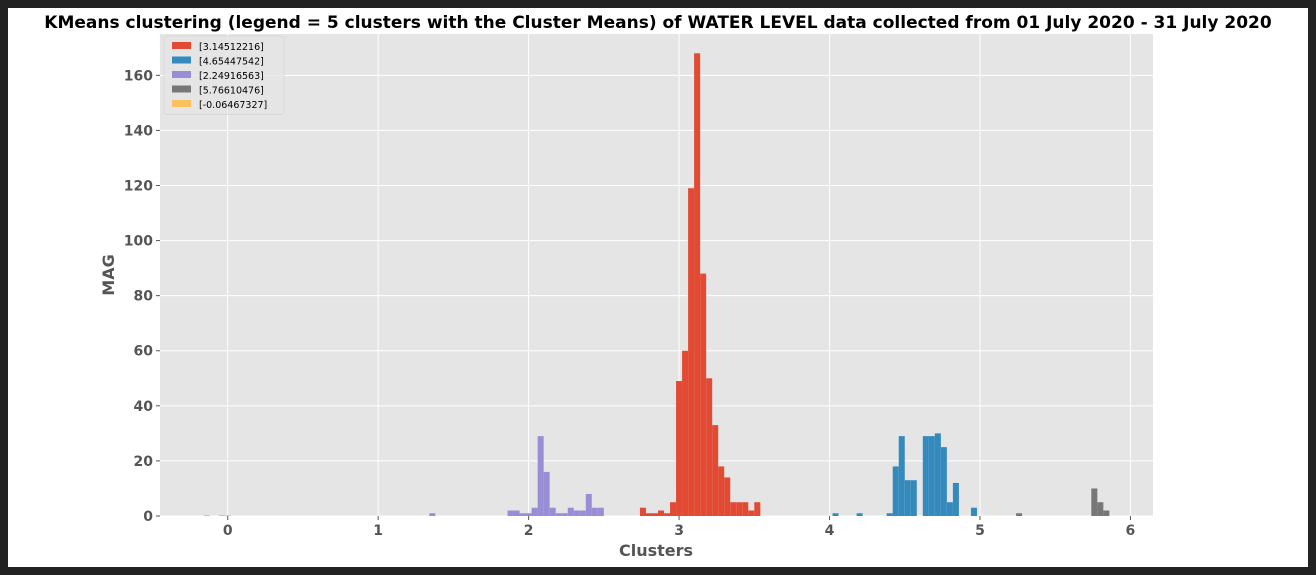  I want to click on x-tick-label: 4, so click(830, 531).